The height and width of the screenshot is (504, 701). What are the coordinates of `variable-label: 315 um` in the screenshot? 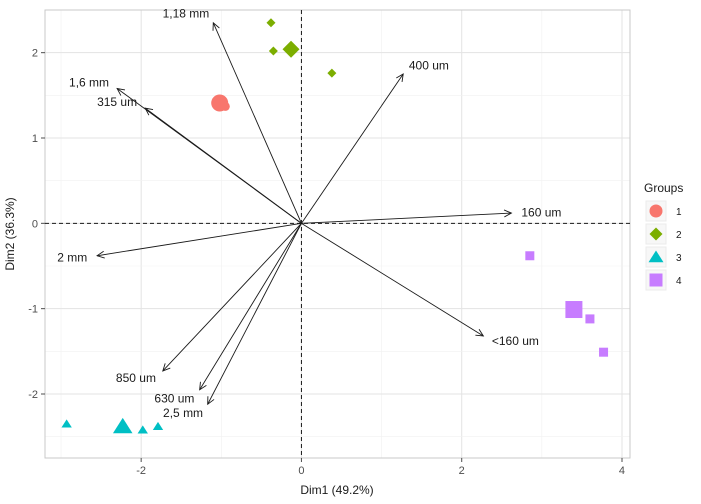 It's located at (117, 102).